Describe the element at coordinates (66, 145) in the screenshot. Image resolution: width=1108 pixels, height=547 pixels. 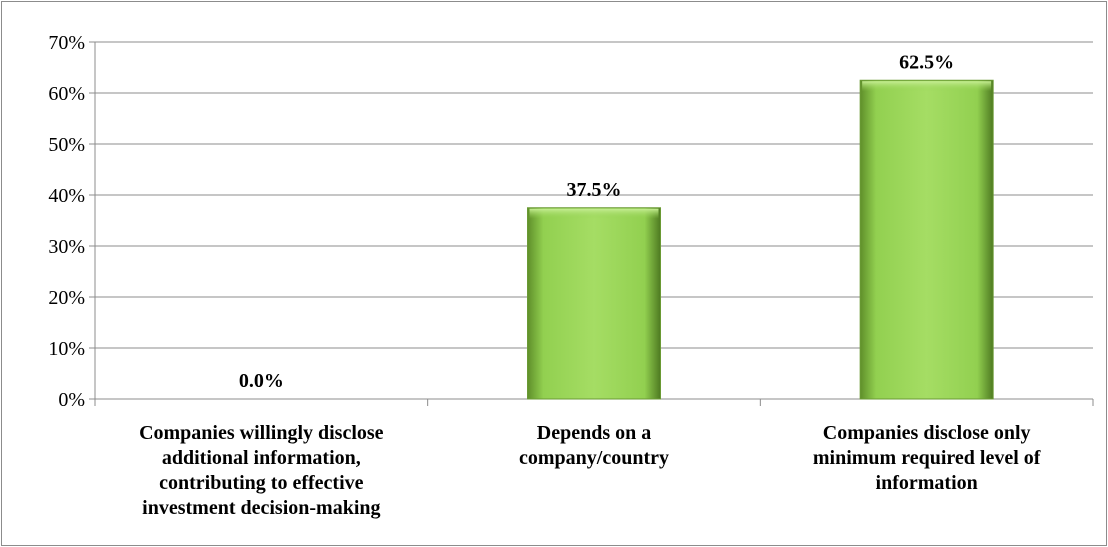
I see `y-tick-label: 50%` at that location.